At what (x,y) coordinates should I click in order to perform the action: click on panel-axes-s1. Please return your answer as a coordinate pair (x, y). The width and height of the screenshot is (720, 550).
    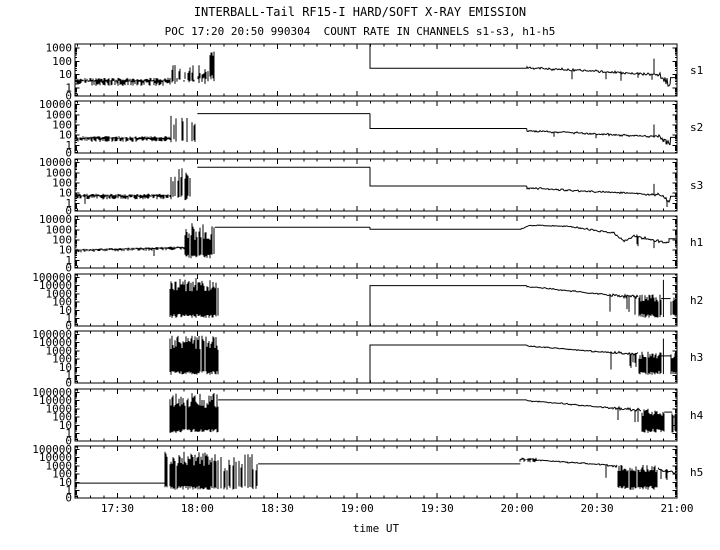
    Looking at the image, I should click on (376, 70).